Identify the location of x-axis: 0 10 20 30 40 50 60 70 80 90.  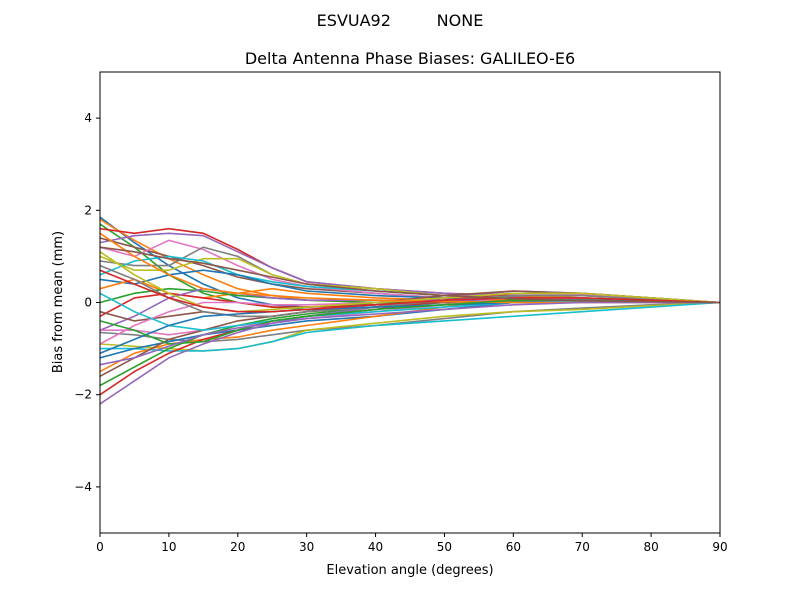
(412, 543).